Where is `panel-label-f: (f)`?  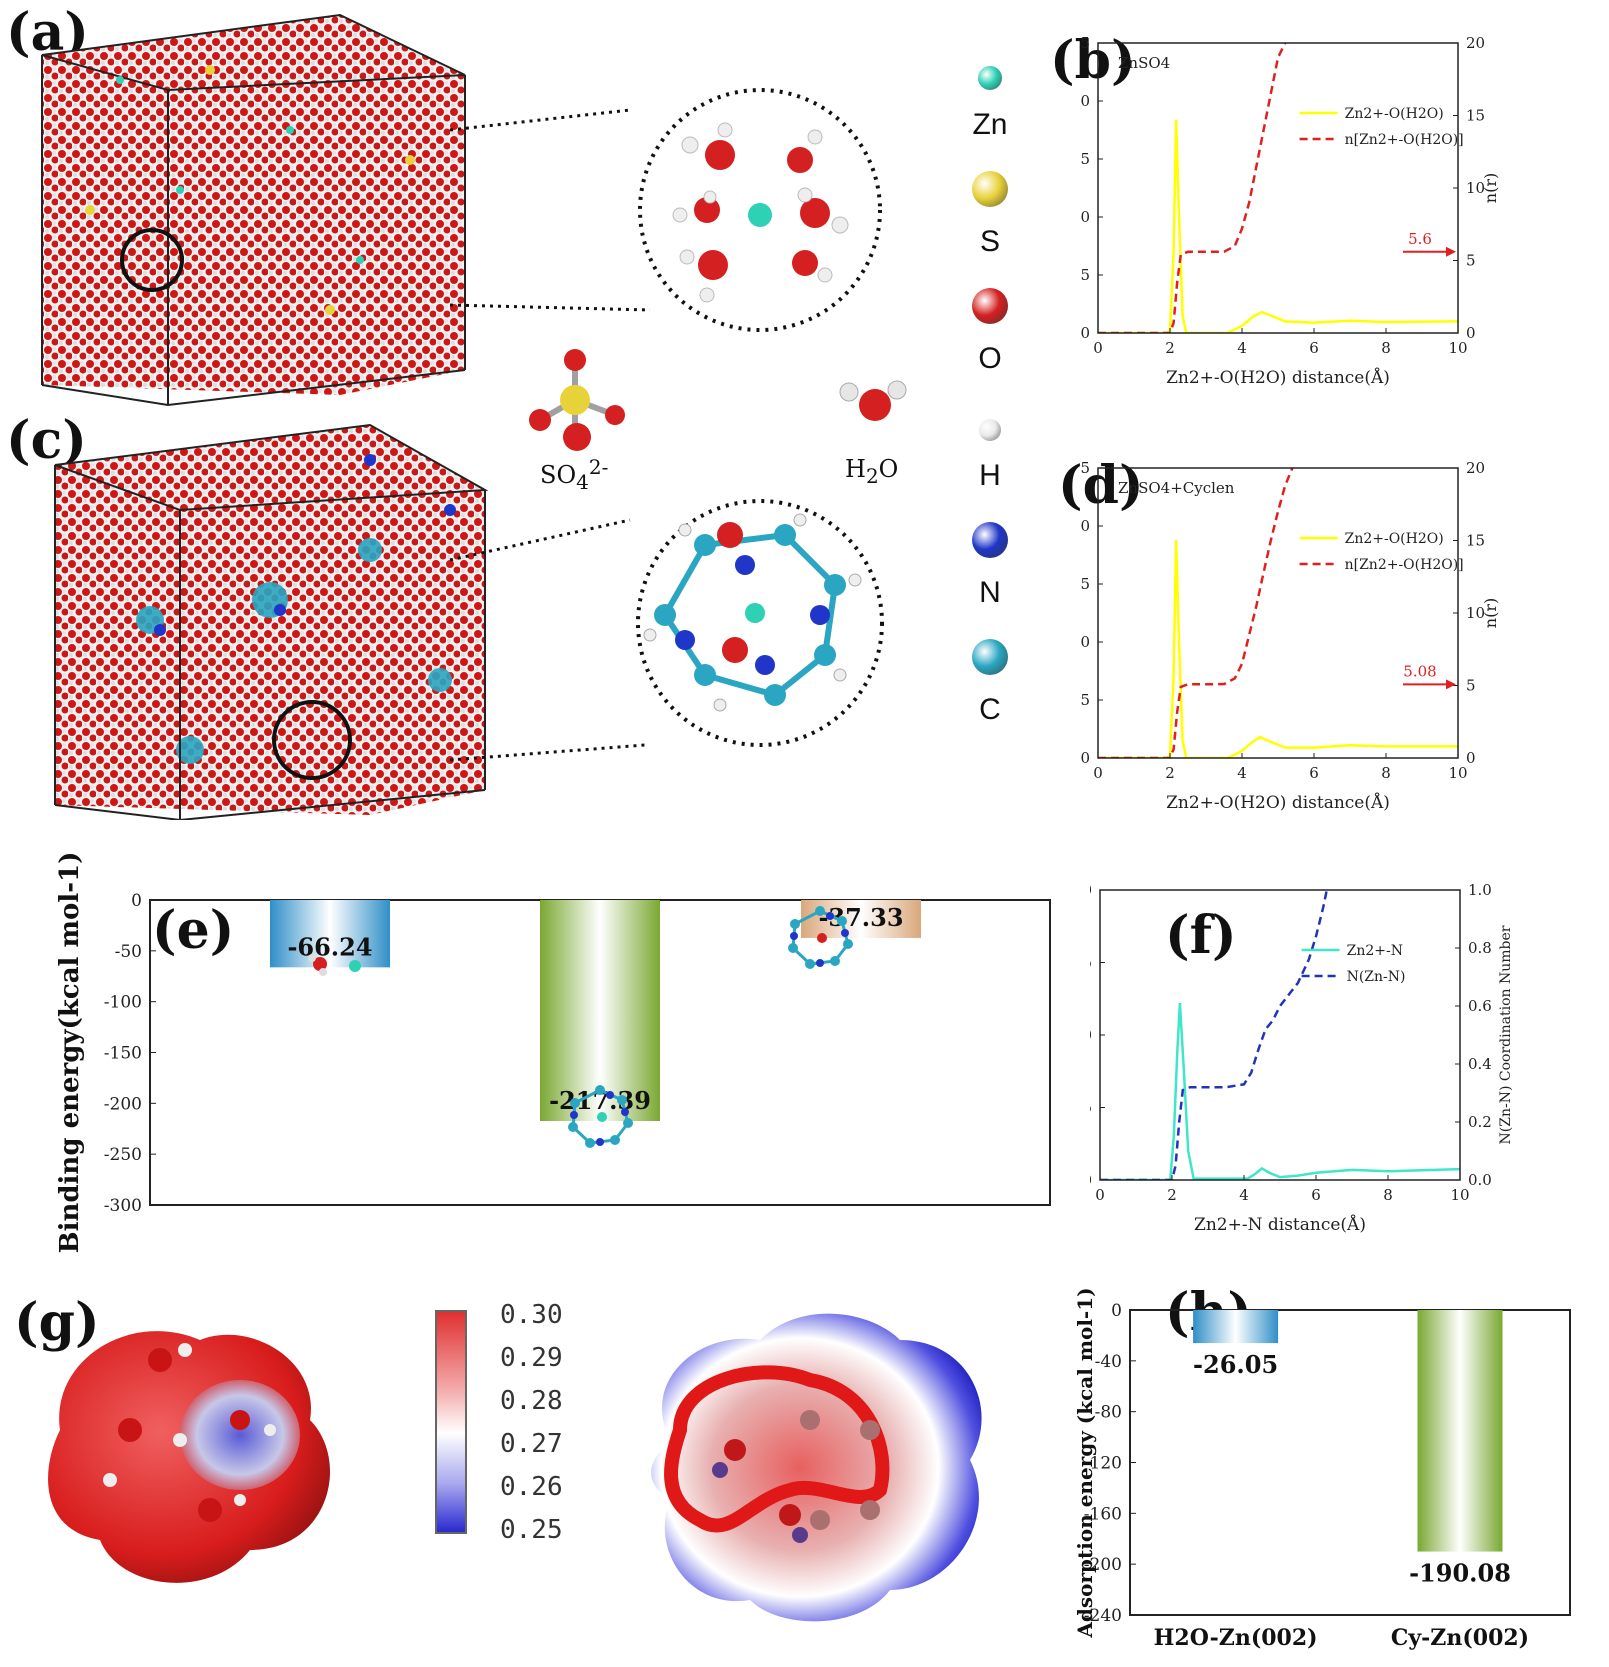 panel-label-f: (f) is located at coordinates (1201, 935).